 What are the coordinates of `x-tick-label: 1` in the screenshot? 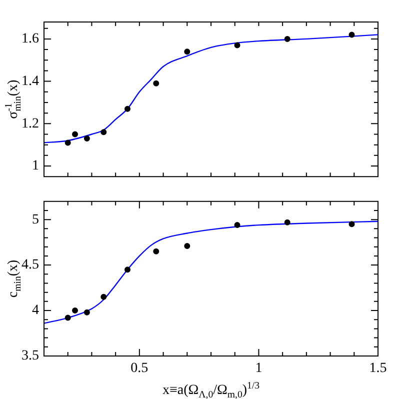 It's located at (258, 368).